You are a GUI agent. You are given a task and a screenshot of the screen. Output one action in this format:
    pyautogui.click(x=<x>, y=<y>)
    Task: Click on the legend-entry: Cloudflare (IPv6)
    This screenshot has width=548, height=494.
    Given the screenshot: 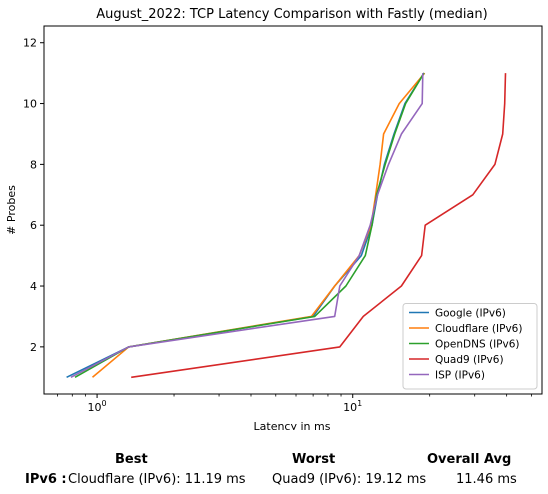 What is the action you would take?
    pyautogui.click(x=478, y=329)
    